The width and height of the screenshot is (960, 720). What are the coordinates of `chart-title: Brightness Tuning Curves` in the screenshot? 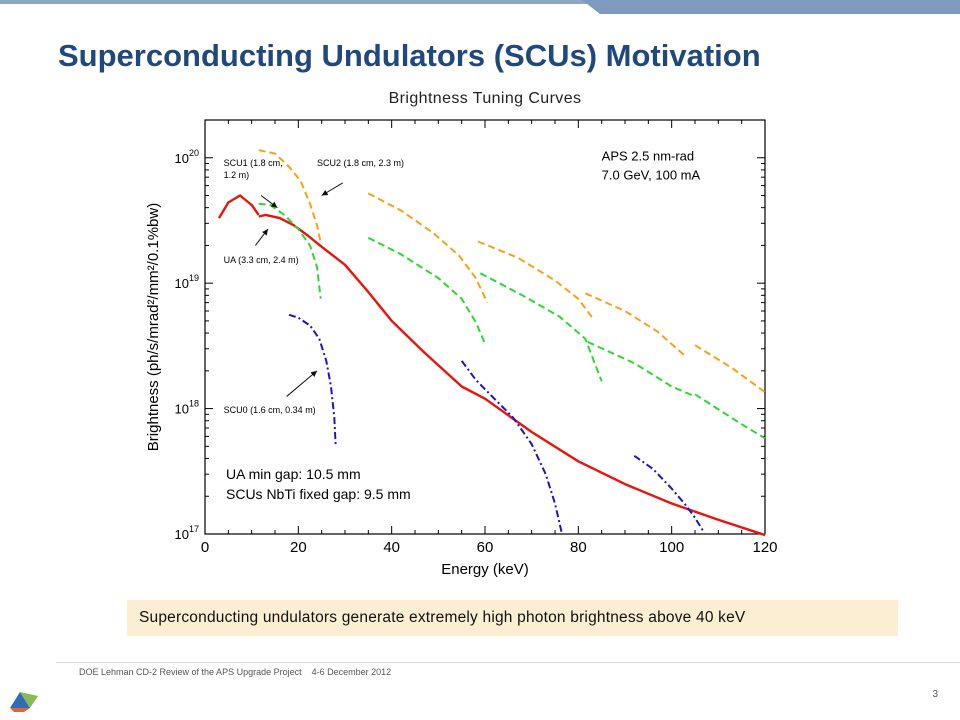 It's located at (485, 98).